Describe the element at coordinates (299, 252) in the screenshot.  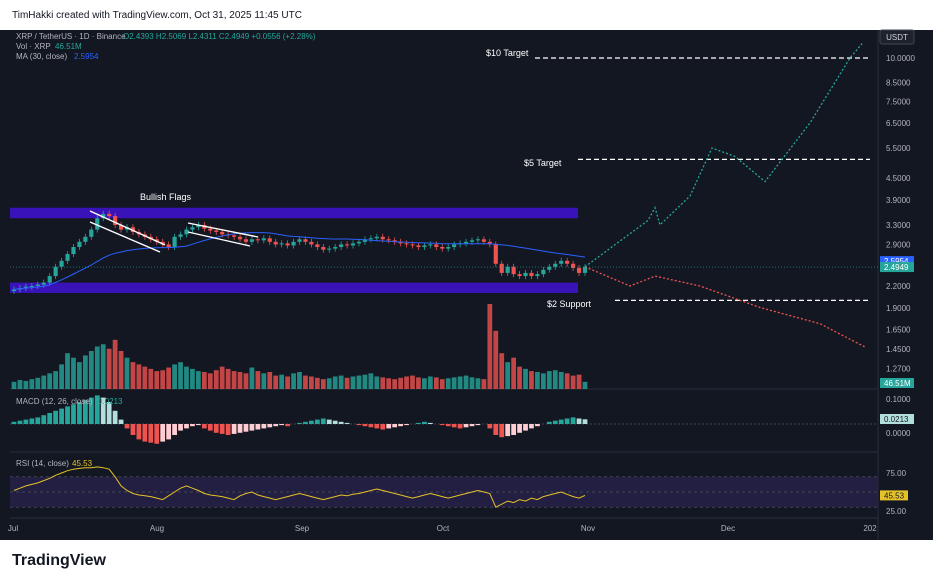
I see `candles-layer` at that location.